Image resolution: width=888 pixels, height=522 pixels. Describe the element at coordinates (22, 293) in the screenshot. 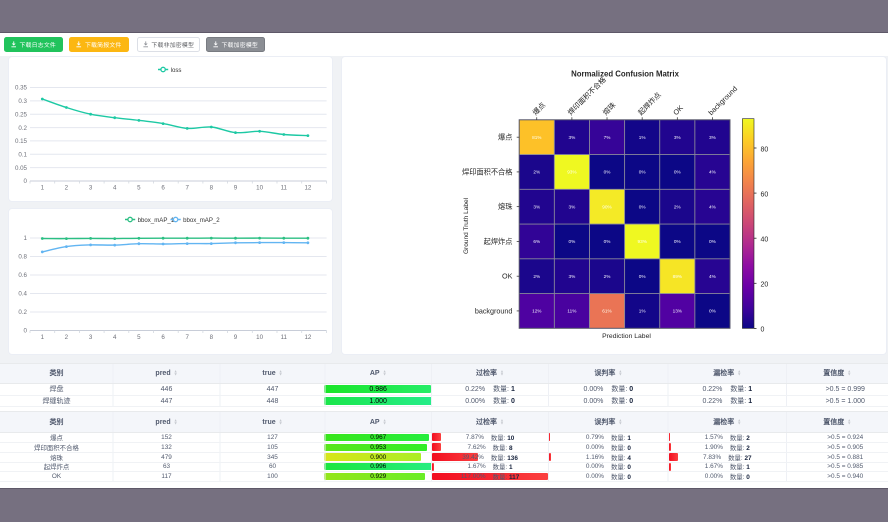

I see `svg-text: 0.4` at that location.